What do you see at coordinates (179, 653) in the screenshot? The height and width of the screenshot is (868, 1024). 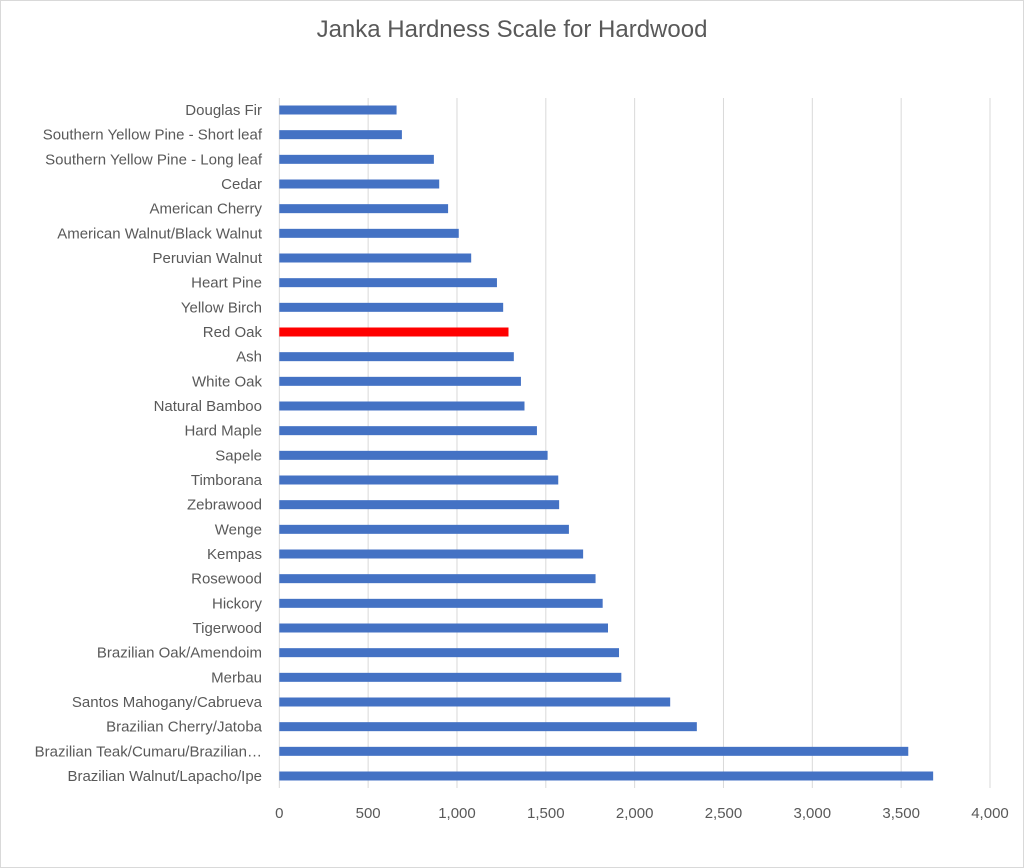 I see `category-label: Brazilian Oak/Amendoim` at bounding box center [179, 653].